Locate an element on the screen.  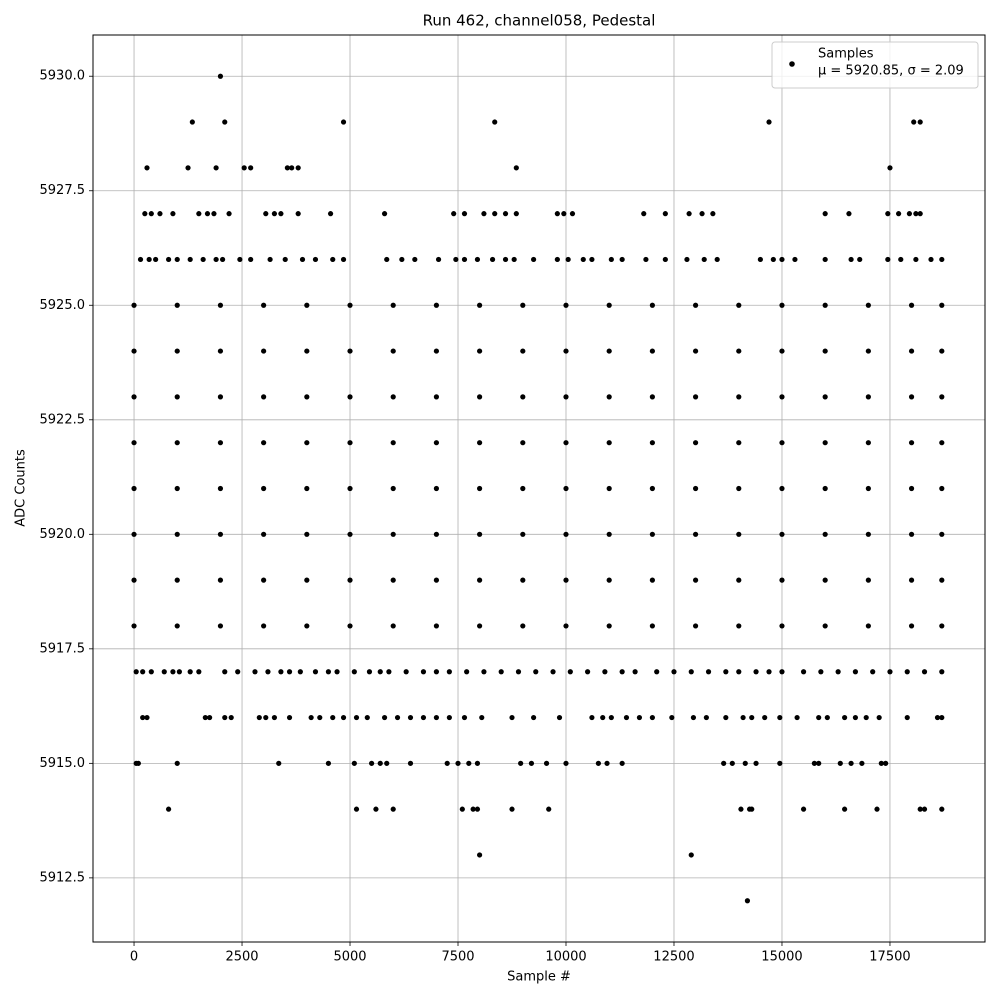
legend-annotation: μ = 5920.85, σ = 2.09 is located at coordinates (891, 71).